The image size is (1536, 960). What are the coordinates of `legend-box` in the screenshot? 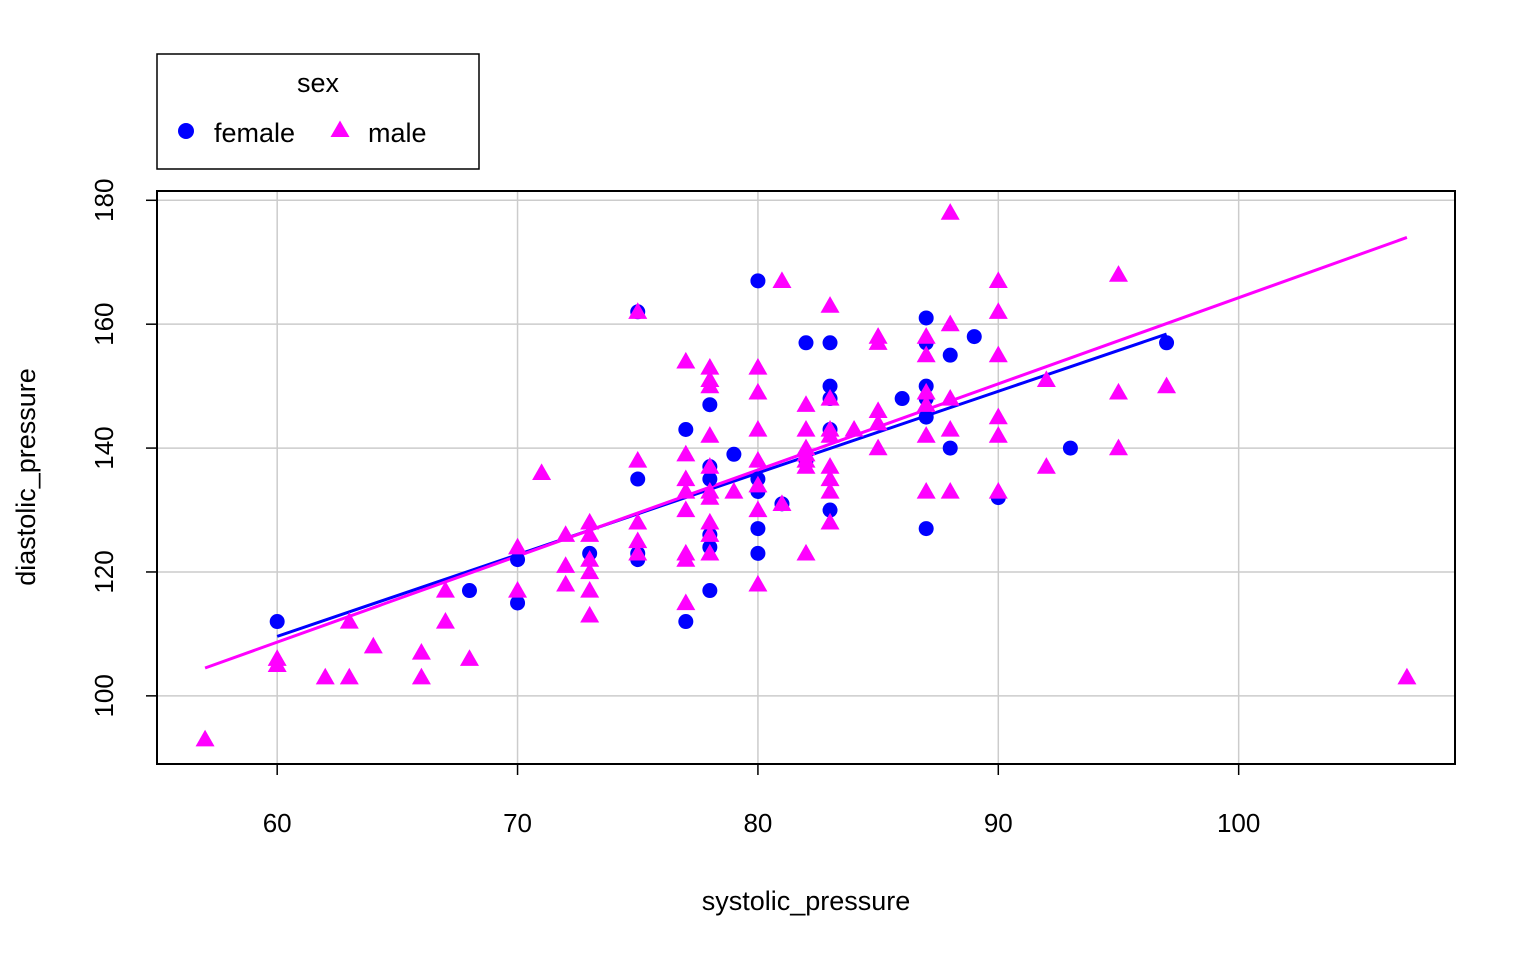 It's located at (318, 111).